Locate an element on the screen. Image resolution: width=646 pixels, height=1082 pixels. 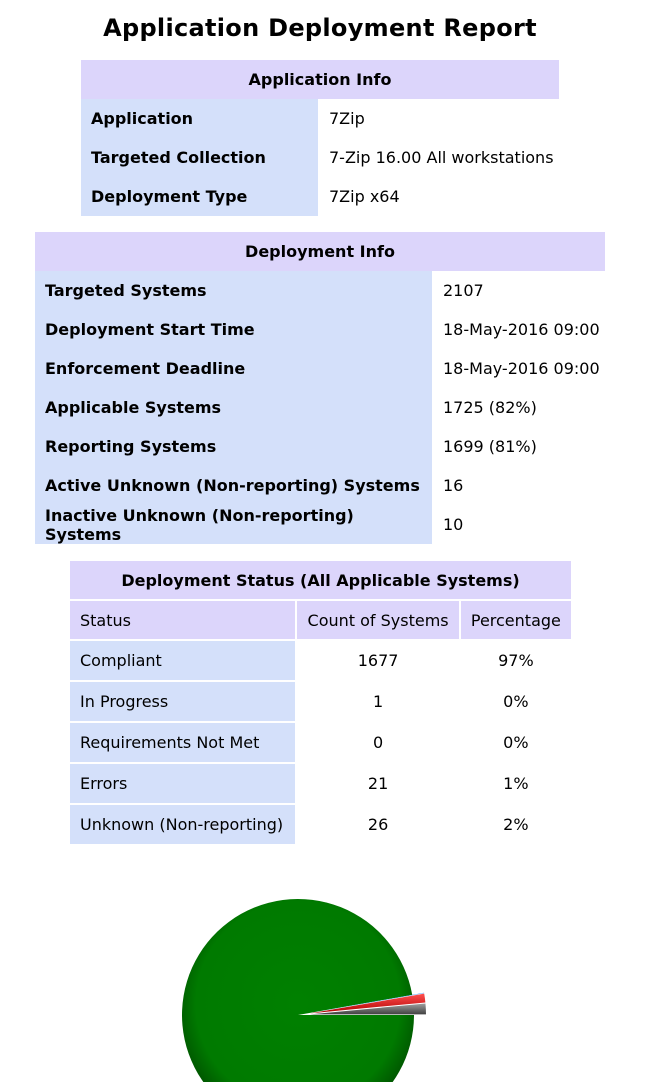
status-cell: Requirements Not Met is located at coordinates (183, 743).